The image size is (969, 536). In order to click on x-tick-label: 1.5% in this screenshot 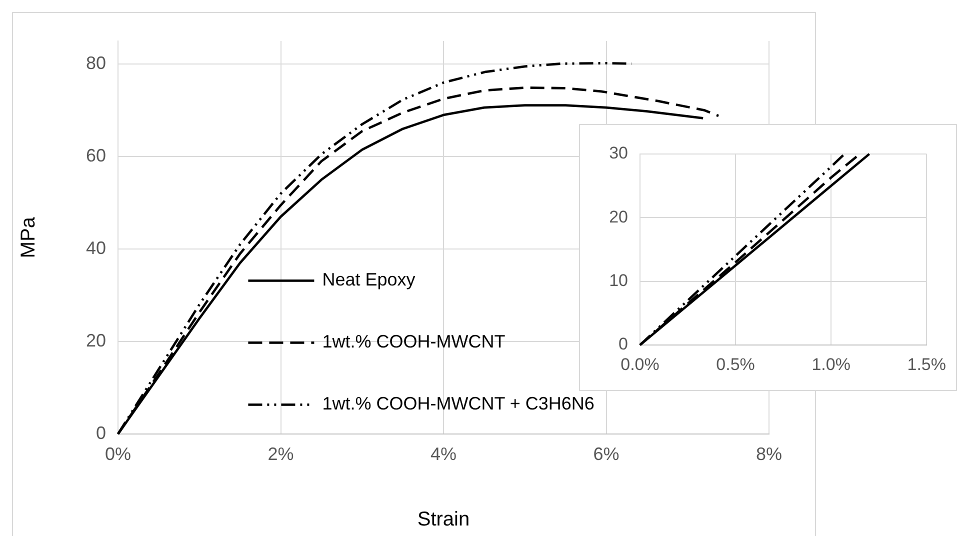, I will do `click(926, 364)`.